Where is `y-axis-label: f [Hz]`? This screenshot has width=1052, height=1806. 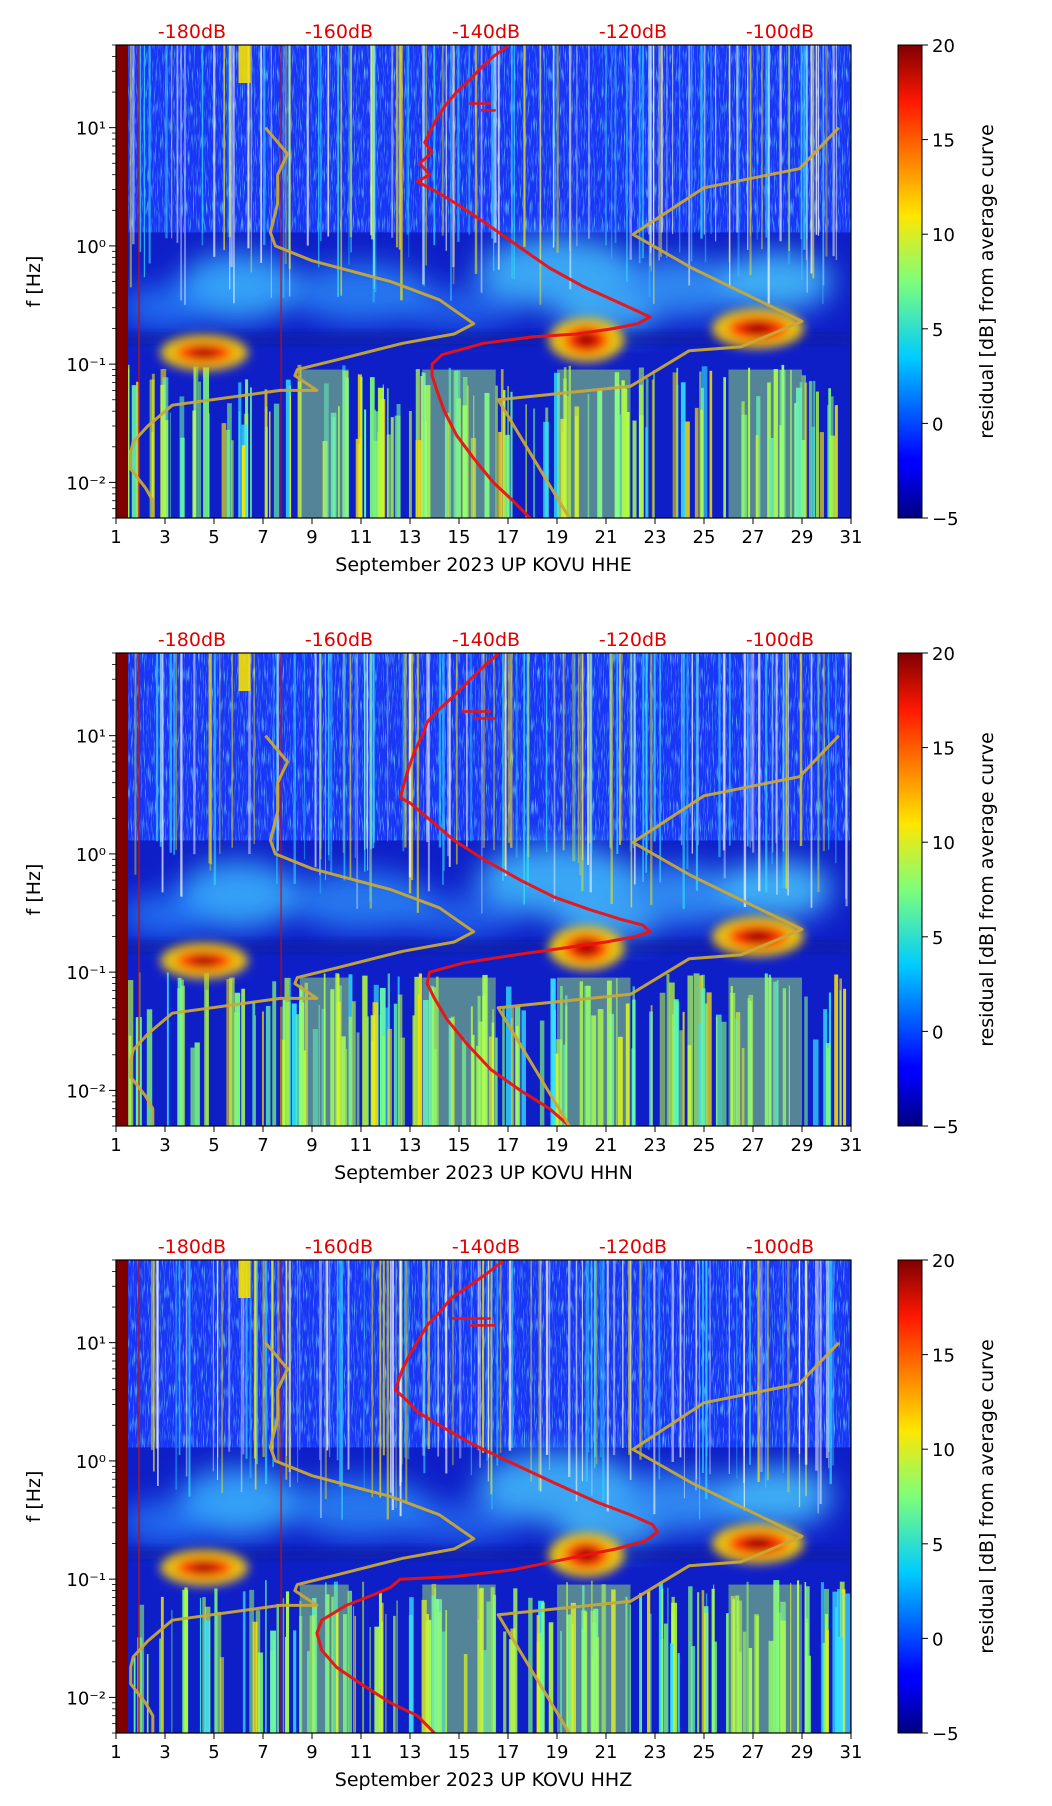 y-axis-label: f [Hz] is located at coordinates (34, 1497).